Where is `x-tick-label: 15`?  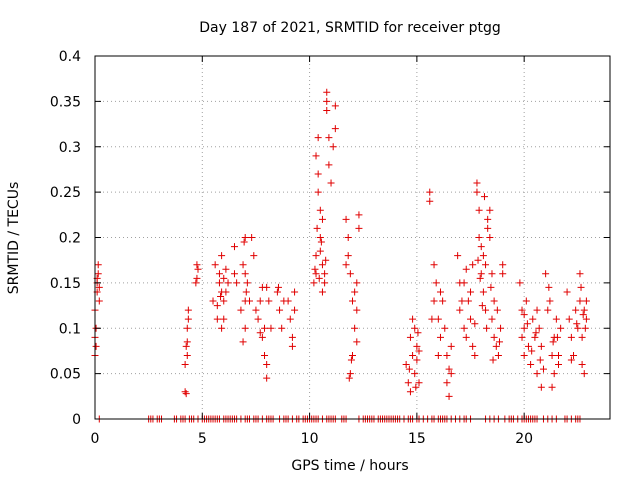
x-tick-label: 15 is located at coordinates (417, 439).